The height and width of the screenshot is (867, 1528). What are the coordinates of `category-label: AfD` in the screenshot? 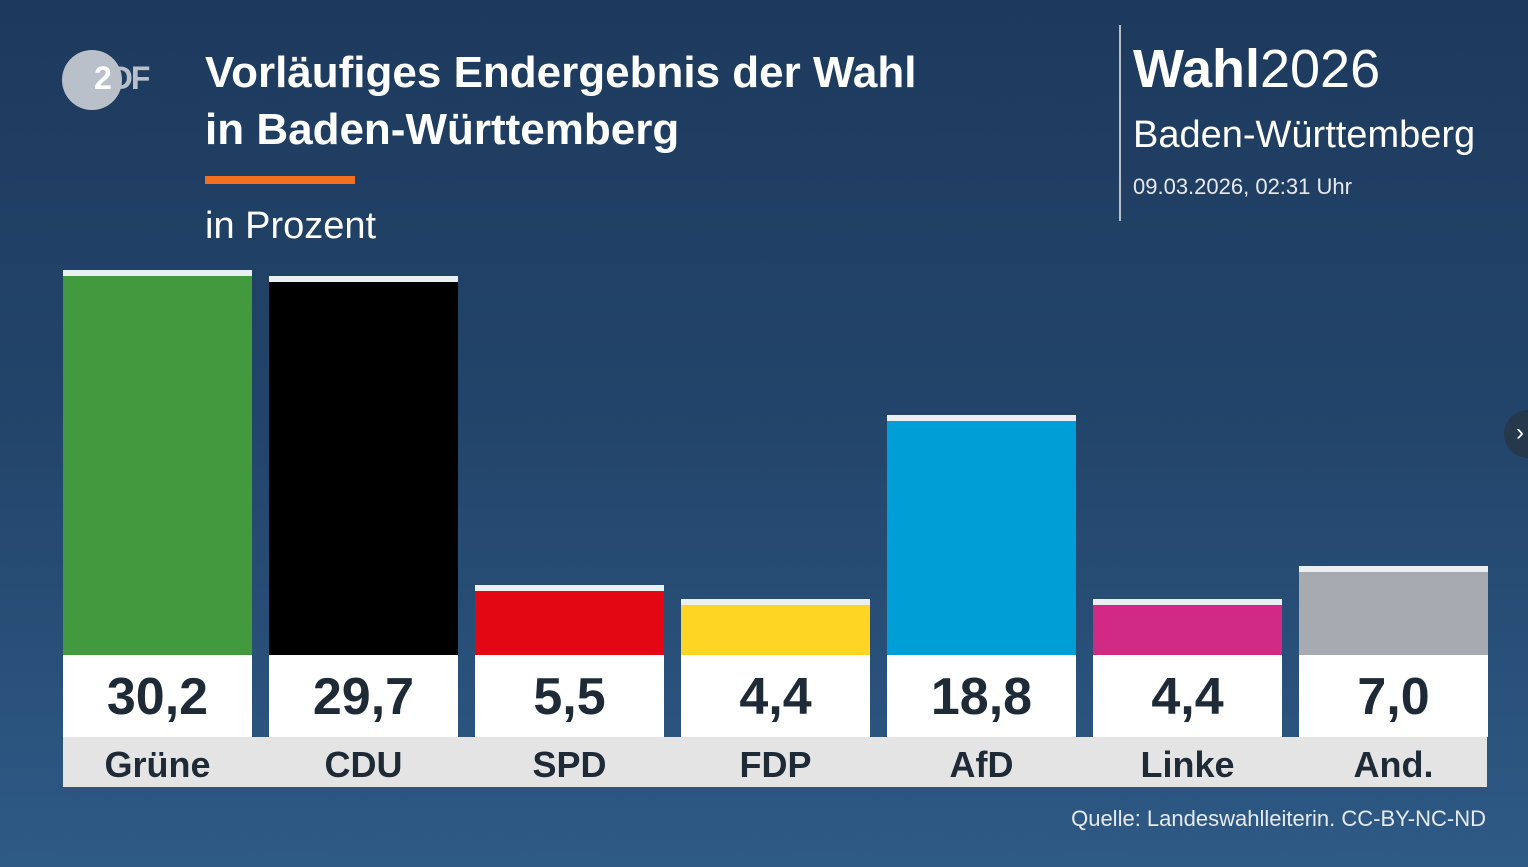 It's located at (981, 764).